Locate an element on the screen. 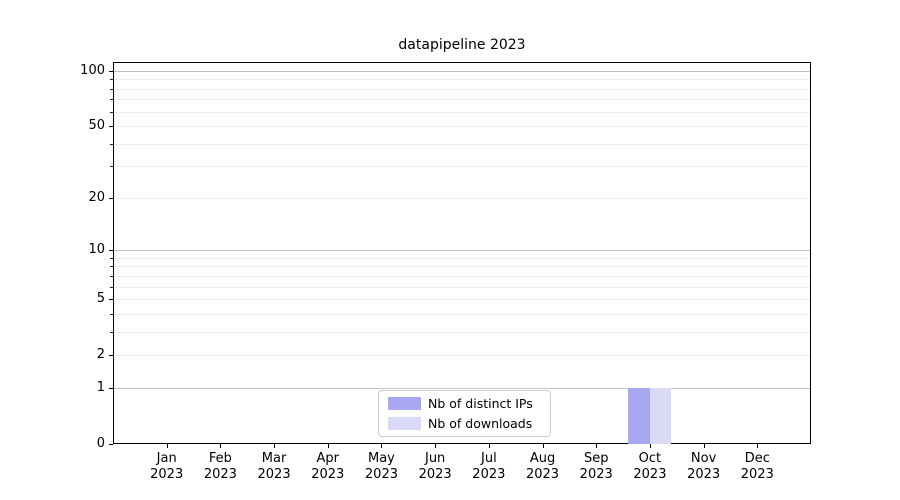  y-tick-label: 50 is located at coordinates (96, 126).